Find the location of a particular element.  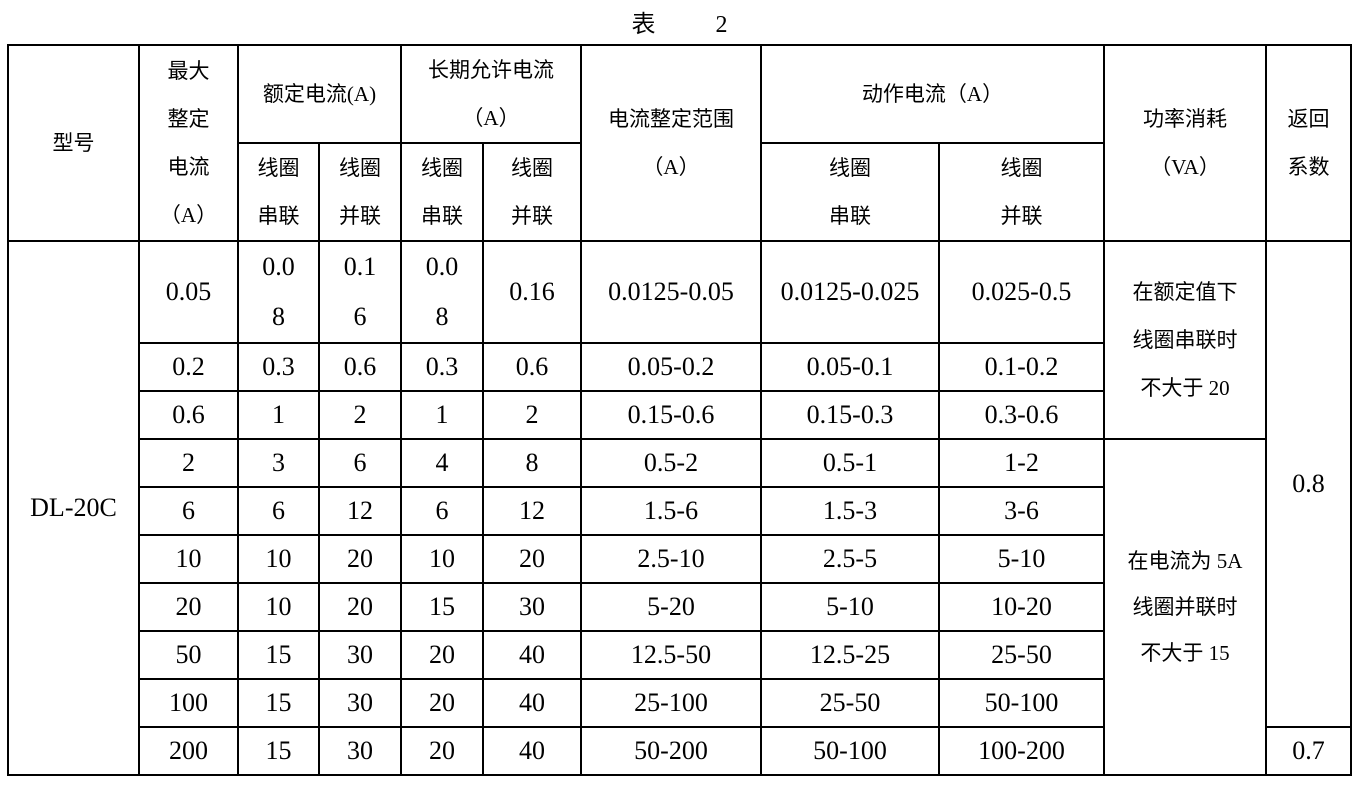

header-setting-range: 电流整定范围 （A） is located at coordinates (671, 143).